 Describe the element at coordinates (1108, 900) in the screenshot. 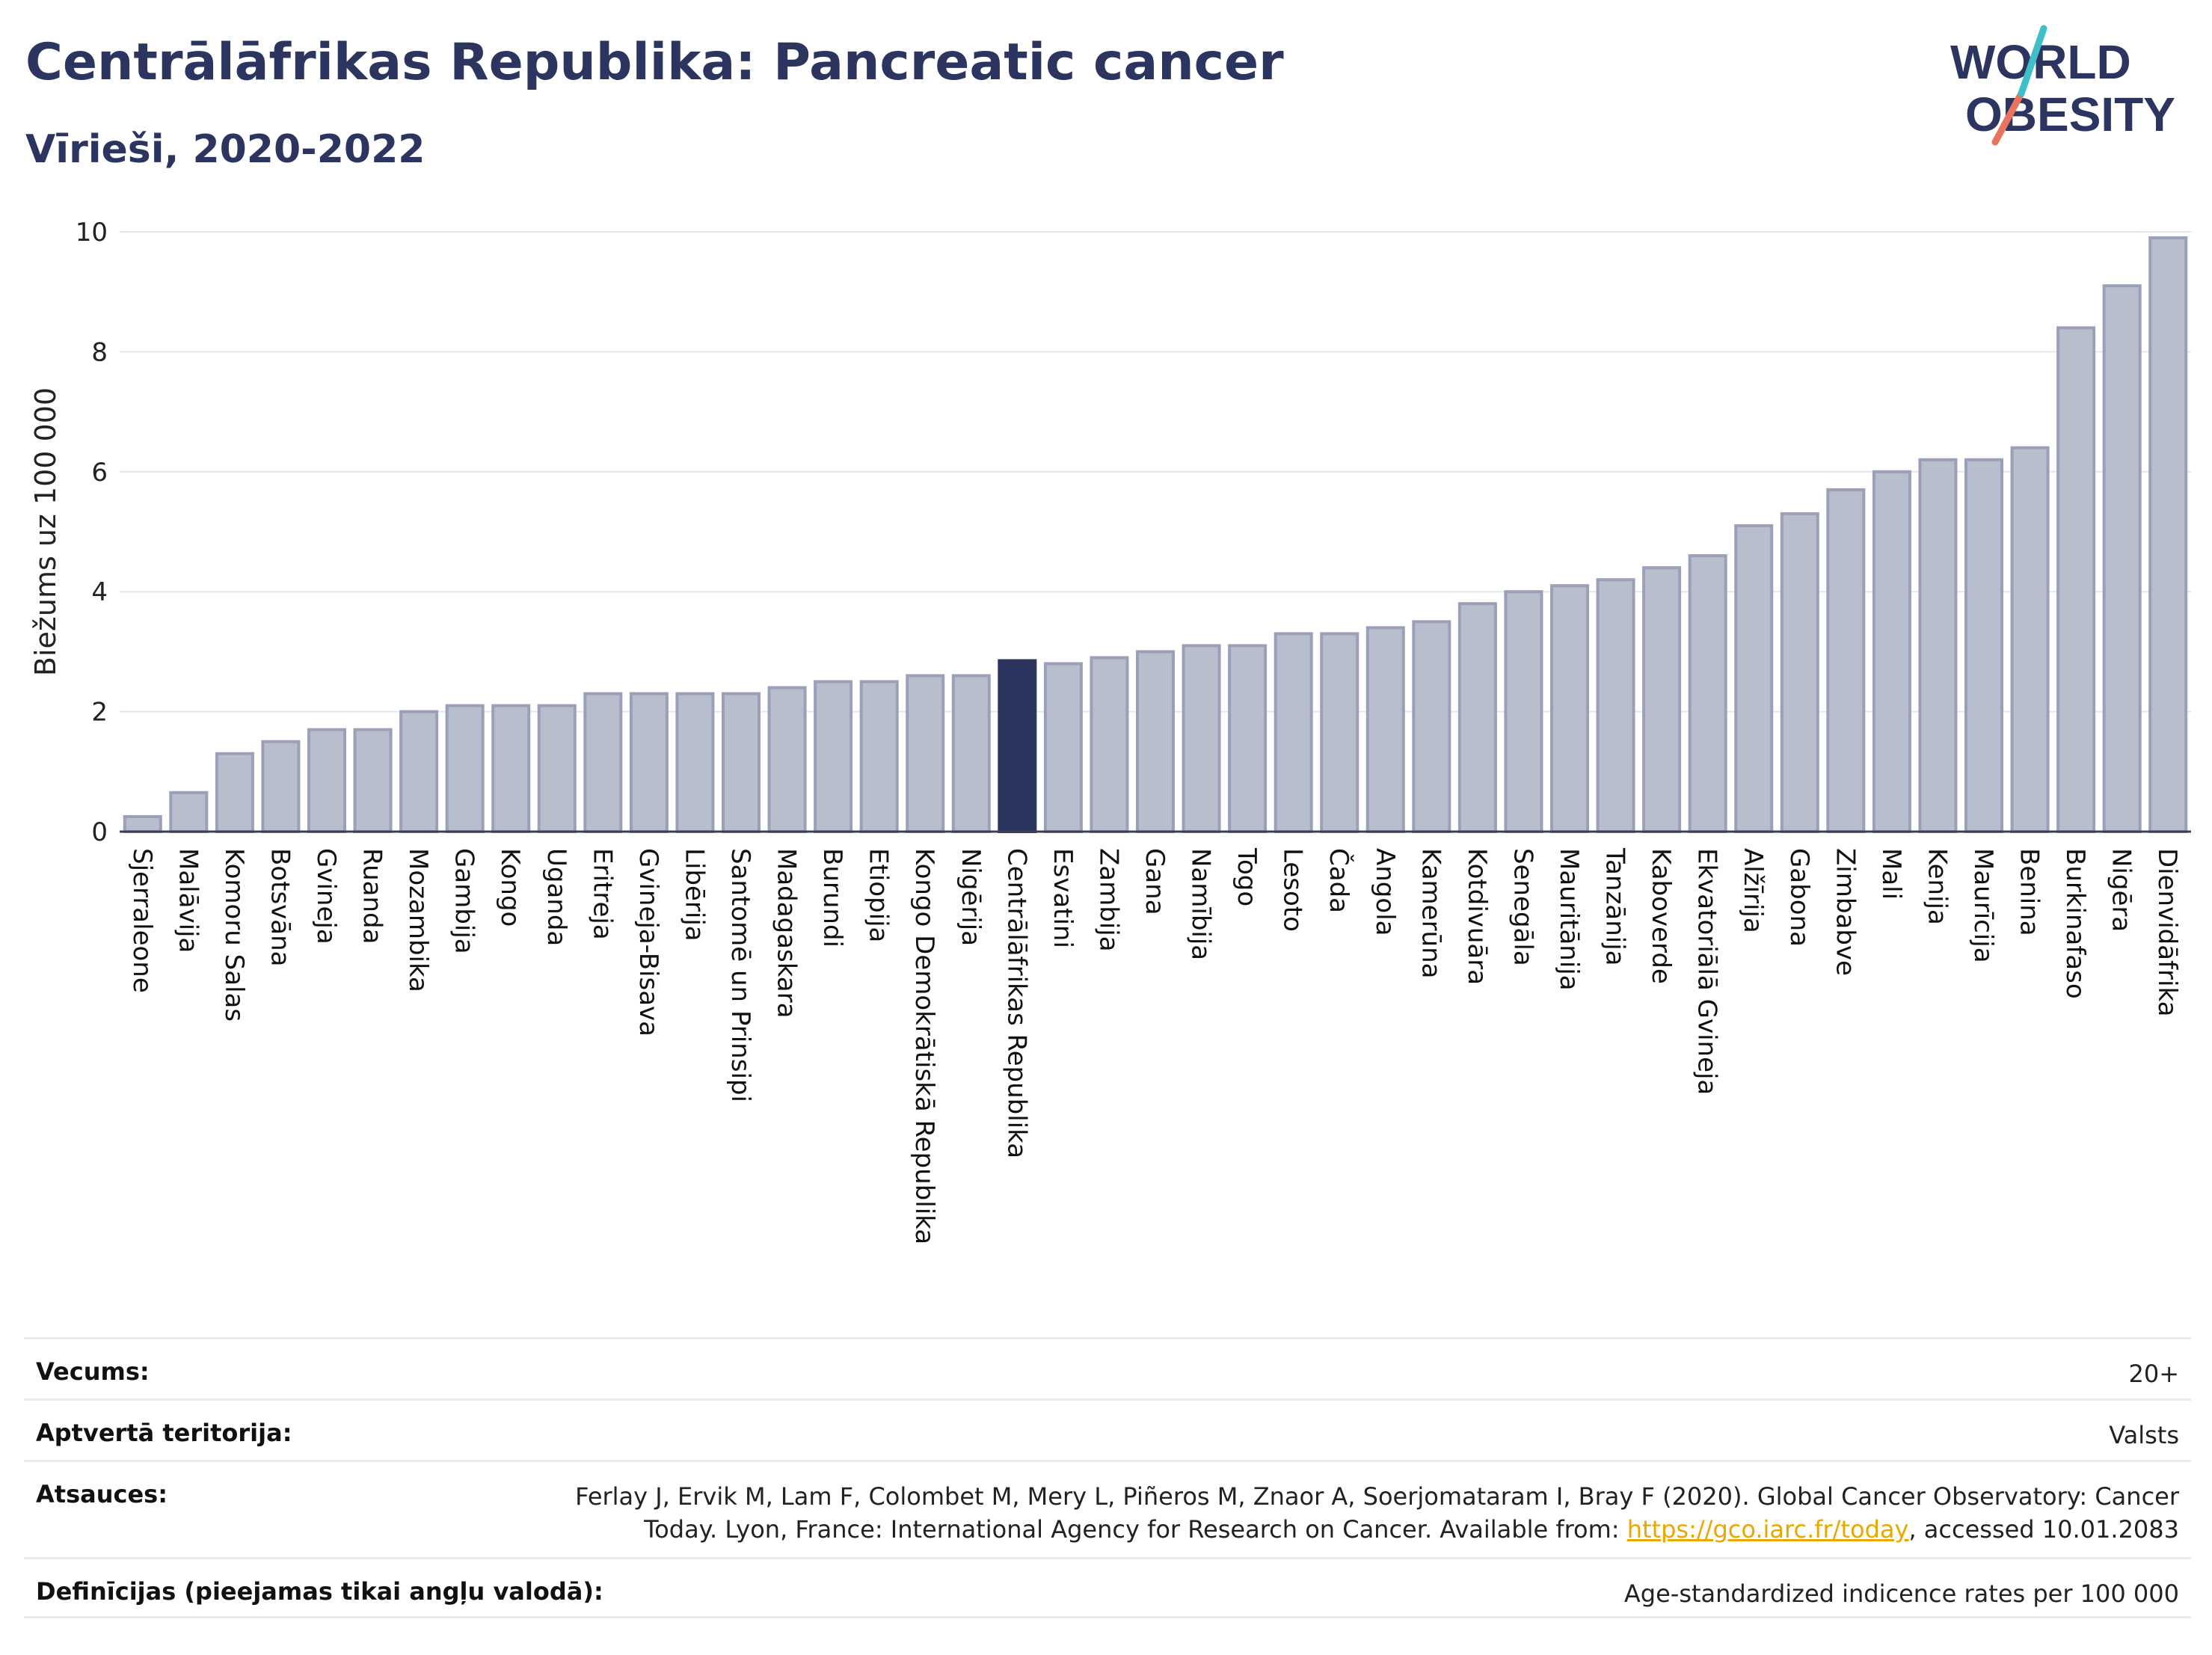

I see `x-tick-label: Zambija` at that location.